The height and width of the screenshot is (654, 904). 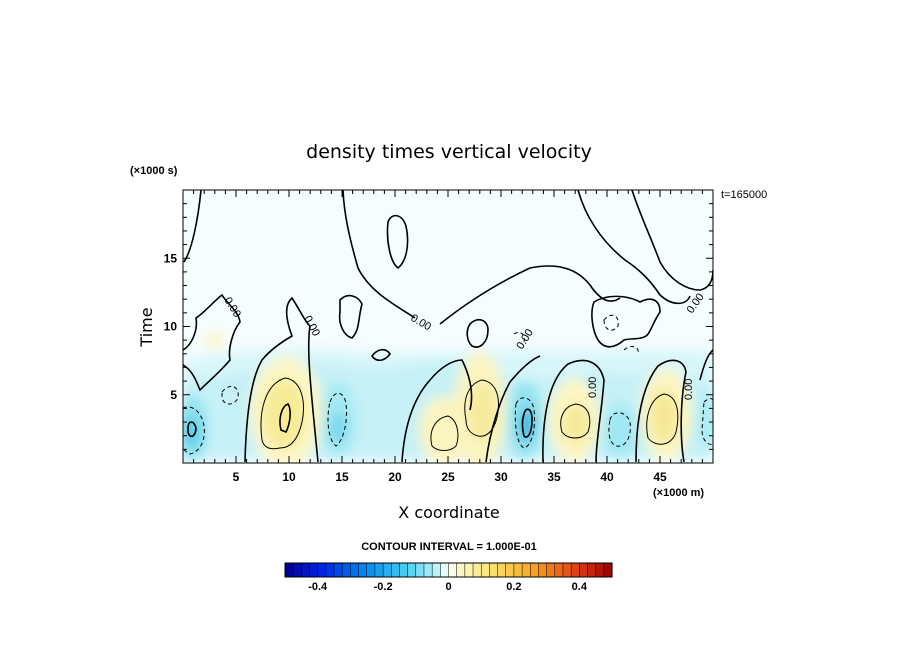 I want to click on field-neg-1-core, so click(x=192, y=432).